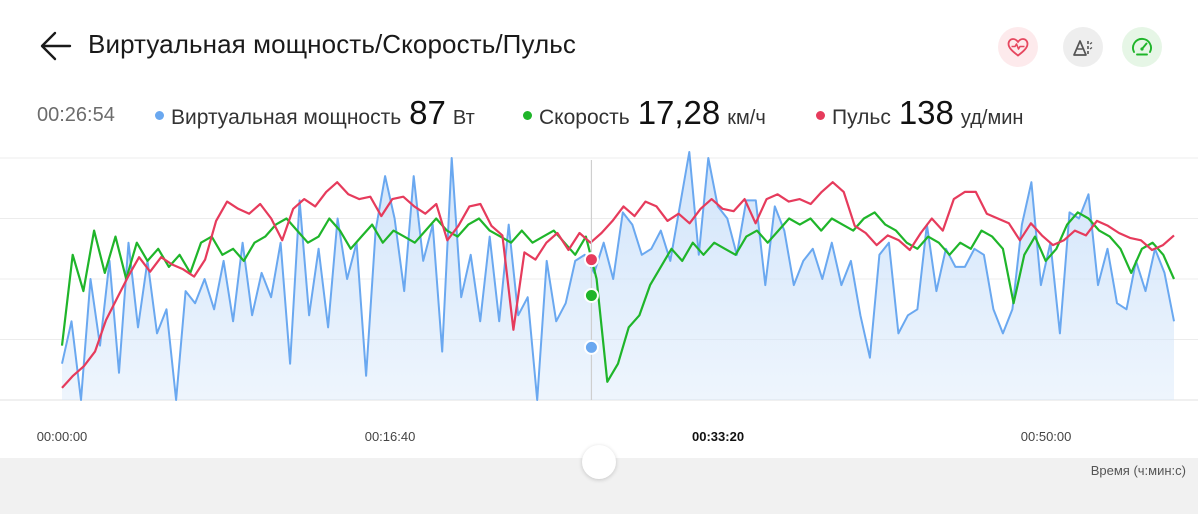 The image size is (1198, 514). I want to click on pulse-label: Пульс, so click(861, 117).